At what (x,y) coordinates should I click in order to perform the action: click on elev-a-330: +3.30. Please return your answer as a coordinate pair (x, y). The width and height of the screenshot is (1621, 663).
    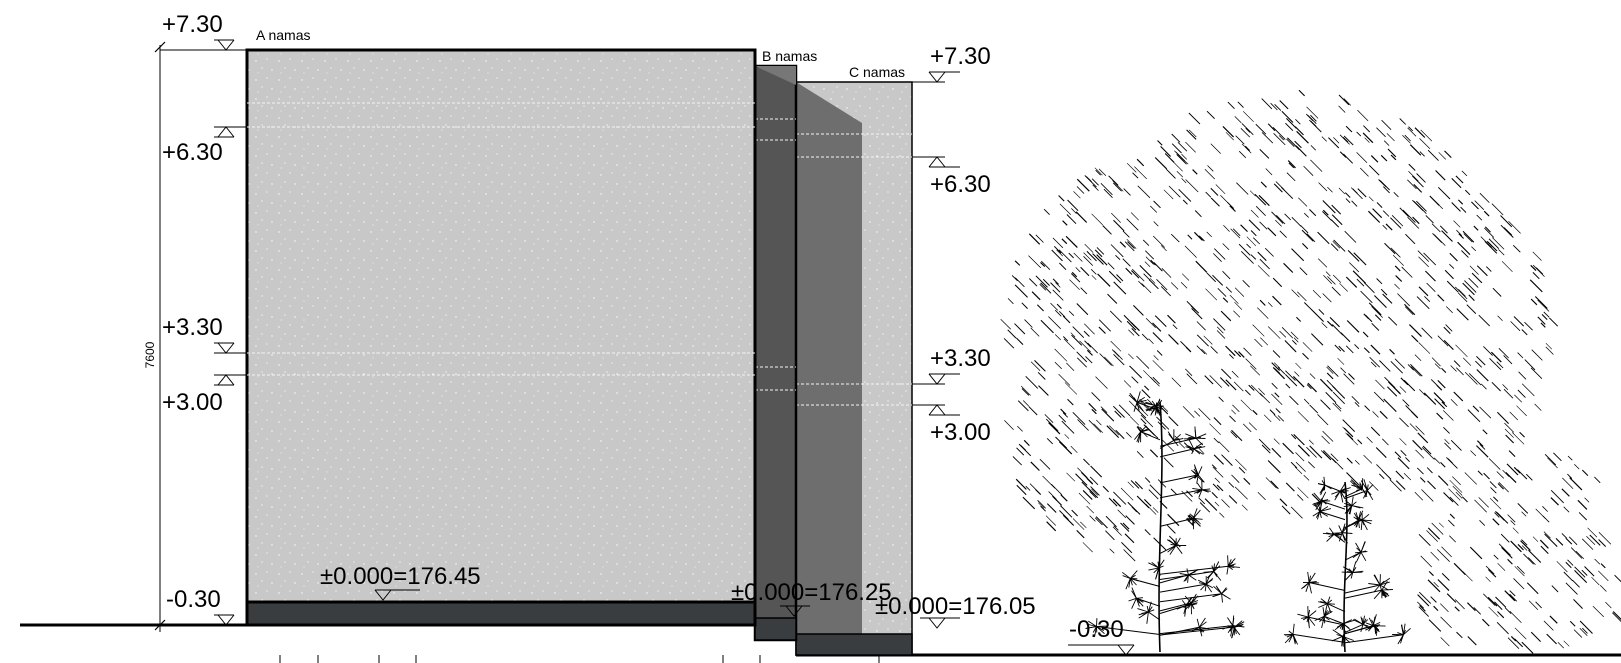
    Looking at the image, I should click on (192, 327).